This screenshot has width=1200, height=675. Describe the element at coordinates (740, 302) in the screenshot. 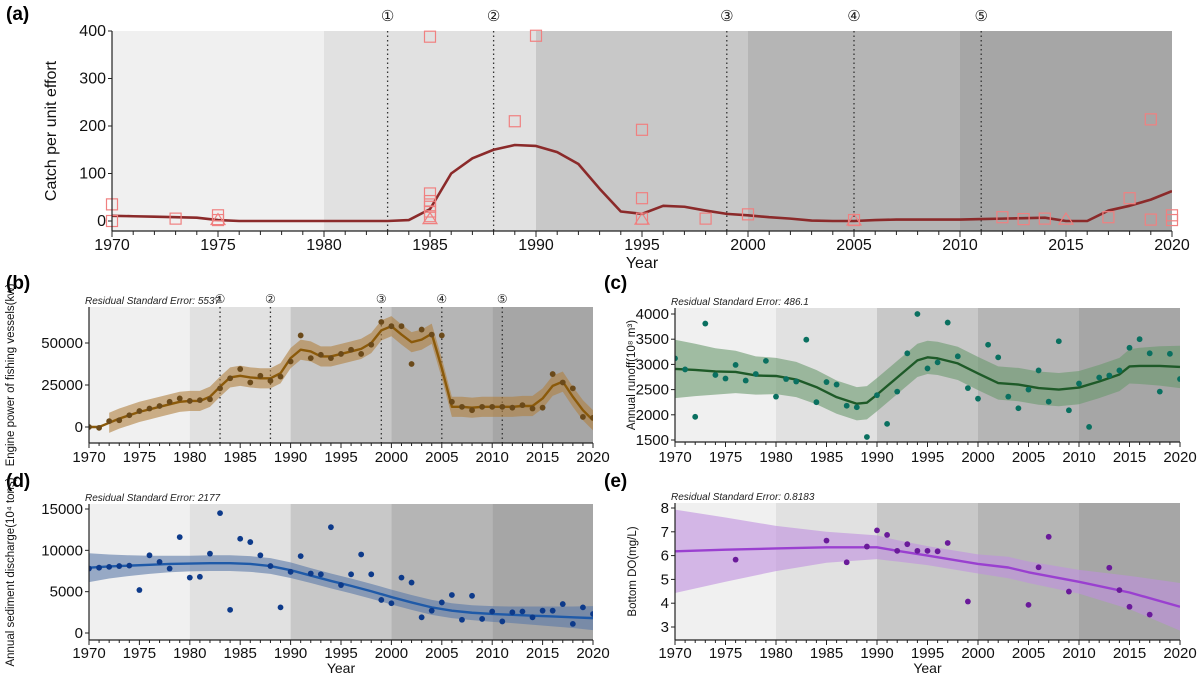

I see `residual-standard-error: Residual Standard Error: 486.1` at that location.